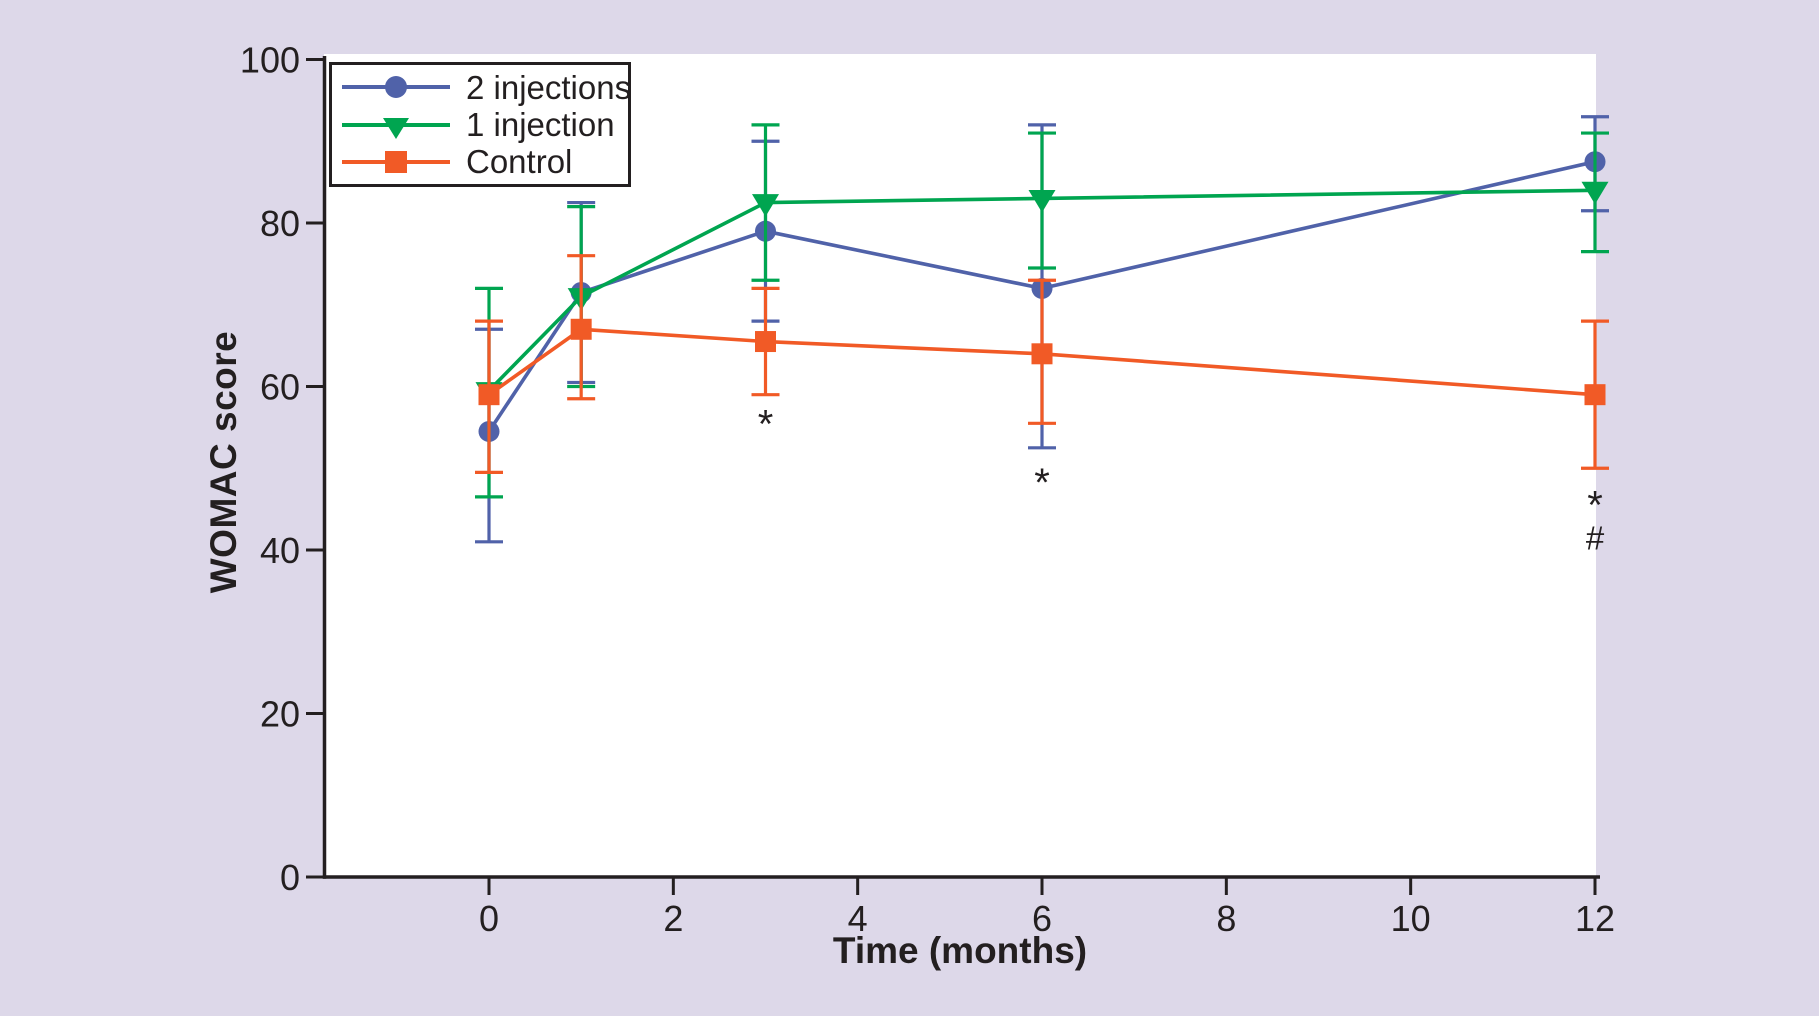 The width and height of the screenshot is (1819, 1016). Describe the element at coordinates (280, 714) in the screenshot. I see `y-tick-label: 20` at that location.